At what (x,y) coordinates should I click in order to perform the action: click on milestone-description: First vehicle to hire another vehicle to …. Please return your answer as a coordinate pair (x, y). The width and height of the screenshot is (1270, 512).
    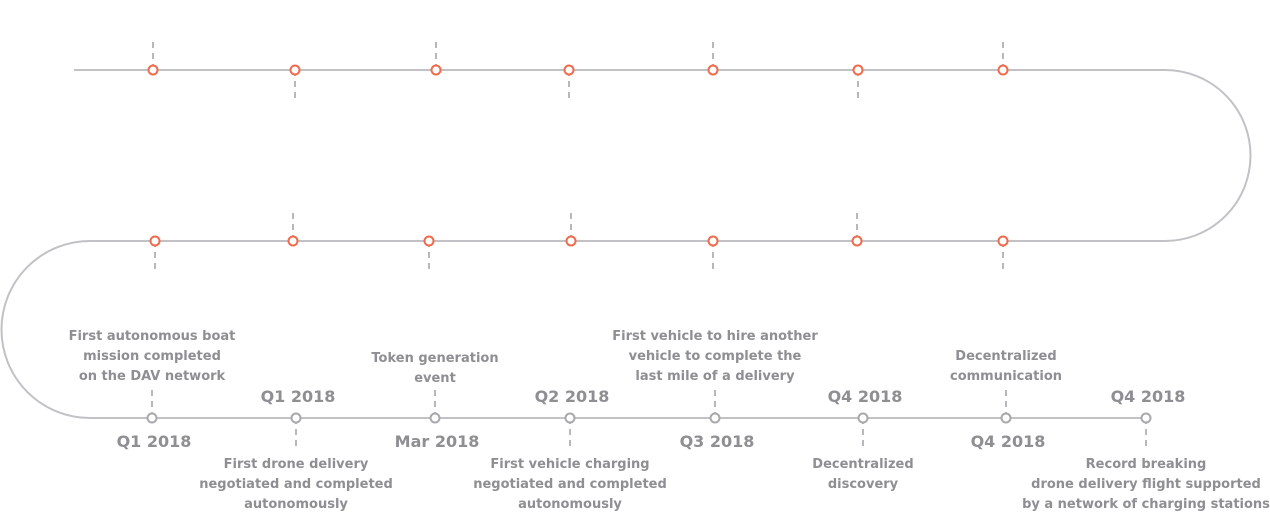
    Looking at the image, I should click on (715, 356).